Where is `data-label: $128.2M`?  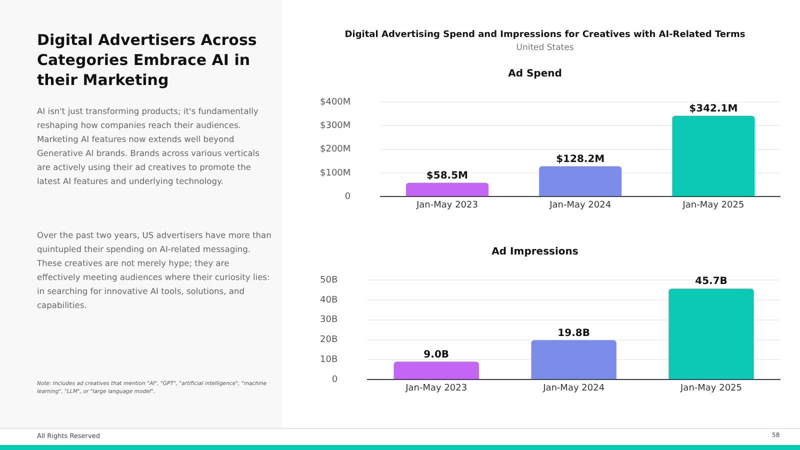
data-label: $128.2M is located at coordinates (580, 159).